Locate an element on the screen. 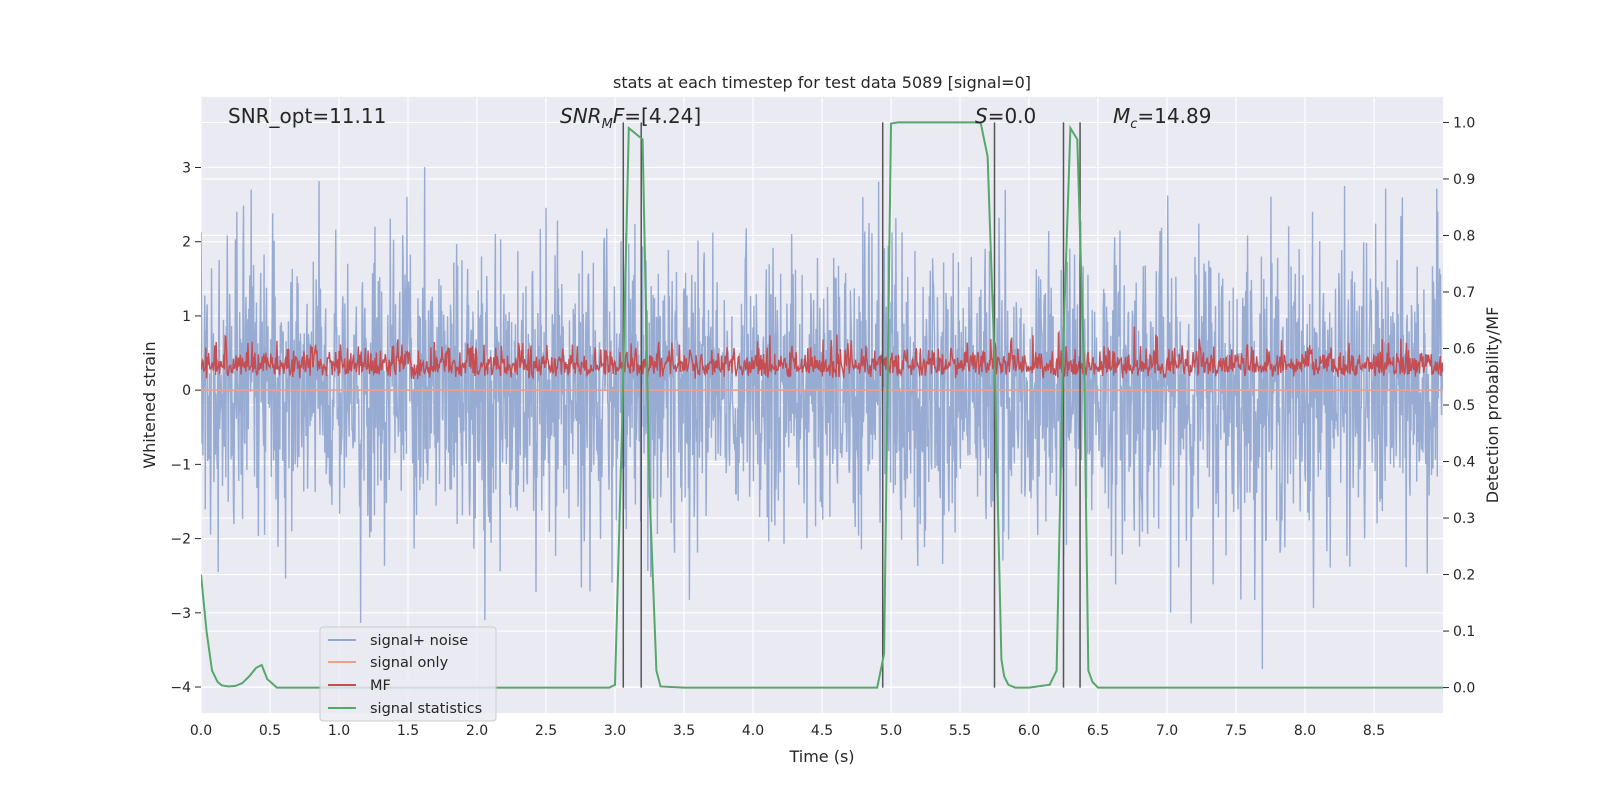 The height and width of the screenshot is (800, 1600). y-axis-right-ticks: 0.0 0.1 0.2 0.3 0.4 0.5 0.6 0.7 0.8 0.9 1.0 is located at coordinates (1459, 406).